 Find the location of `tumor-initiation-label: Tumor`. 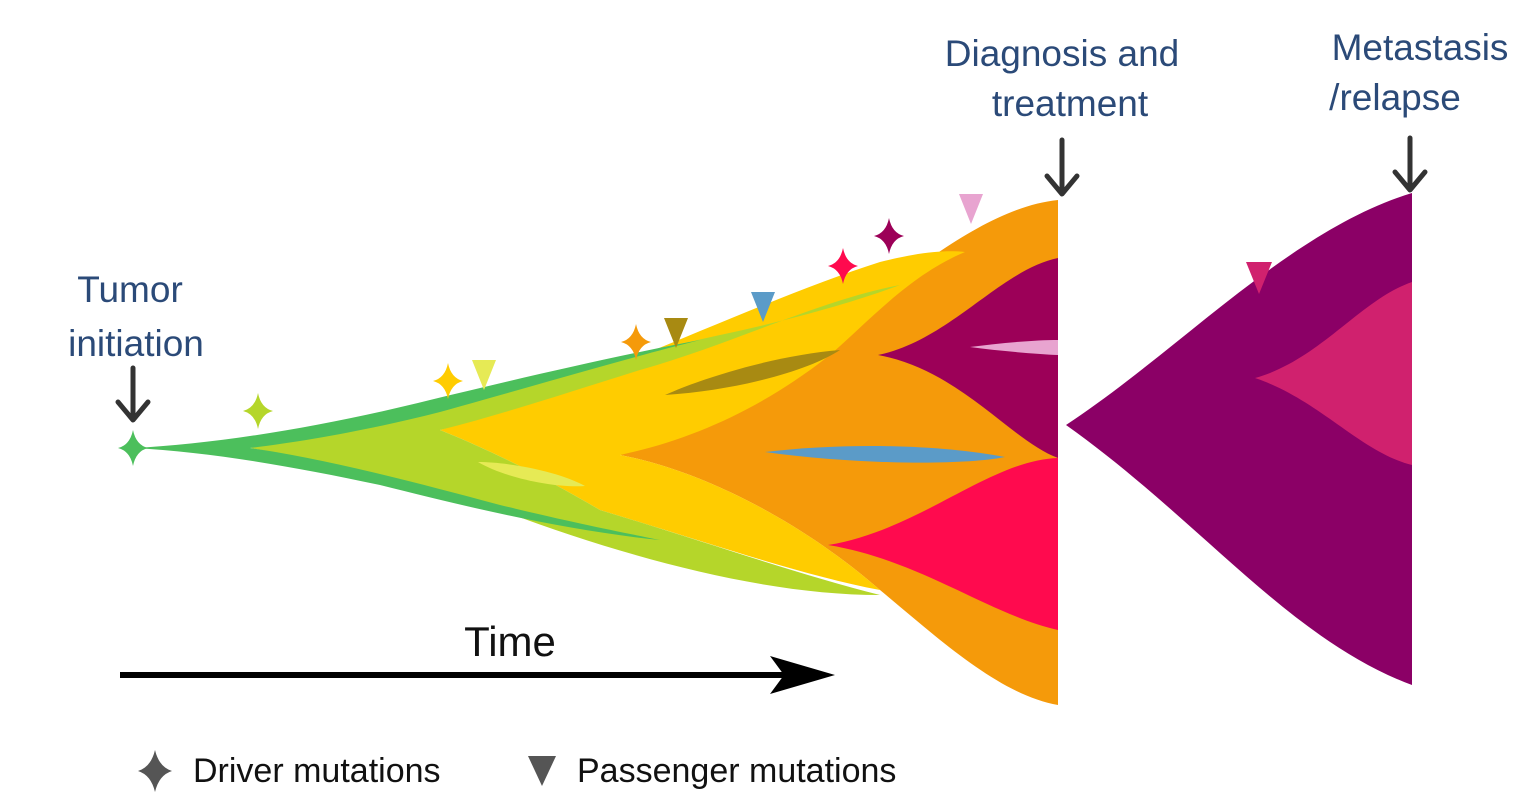

tumor-initiation-label: Tumor is located at coordinates (130, 289).